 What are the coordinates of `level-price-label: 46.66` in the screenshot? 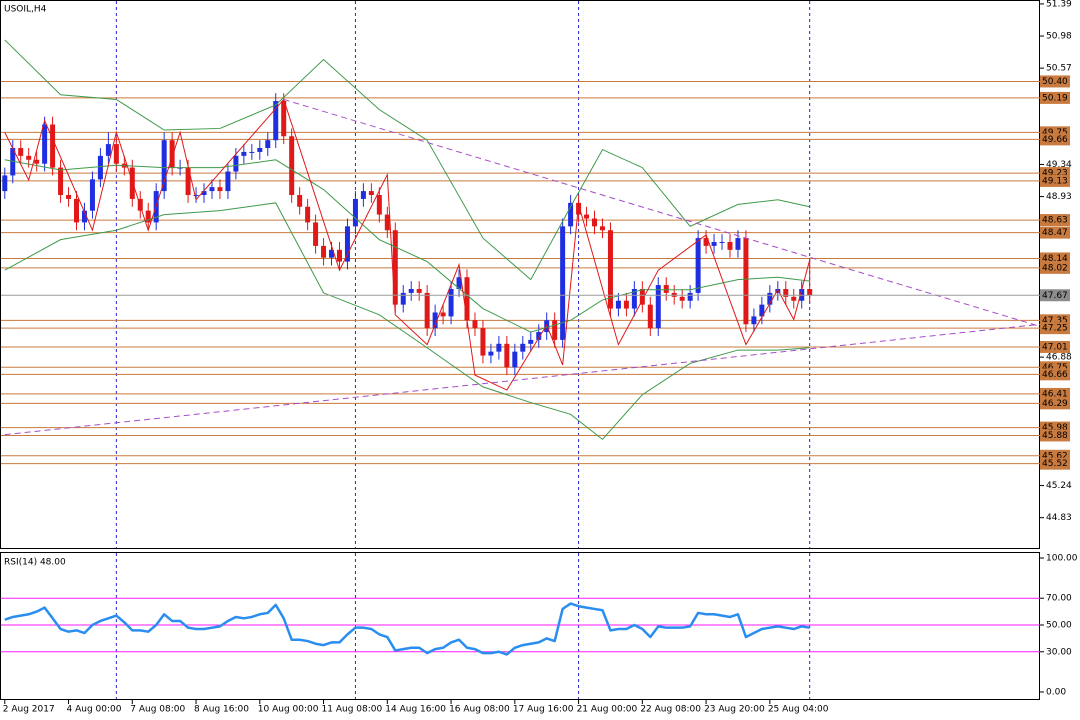 It's located at (1055, 375).